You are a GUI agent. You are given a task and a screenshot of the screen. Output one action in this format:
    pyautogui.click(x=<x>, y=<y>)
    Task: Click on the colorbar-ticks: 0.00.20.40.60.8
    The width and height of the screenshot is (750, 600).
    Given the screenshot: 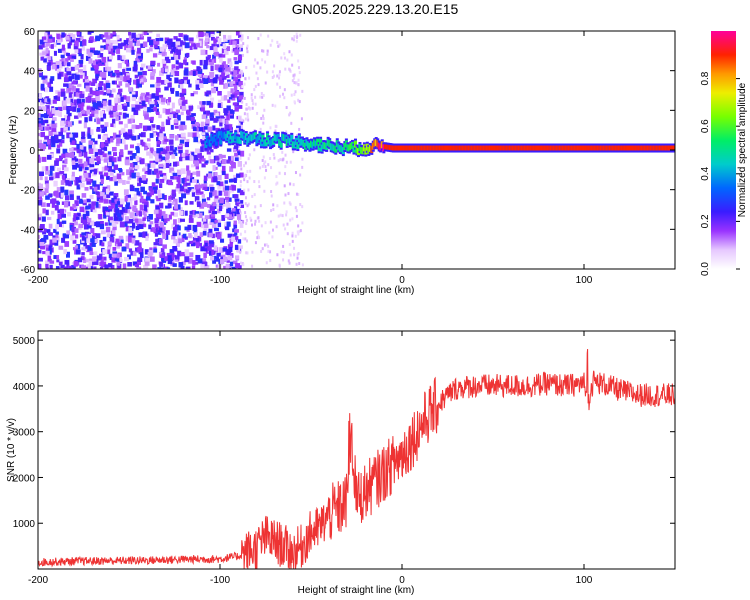 What is the action you would take?
    pyautogui.click(x=720, y=173)
    